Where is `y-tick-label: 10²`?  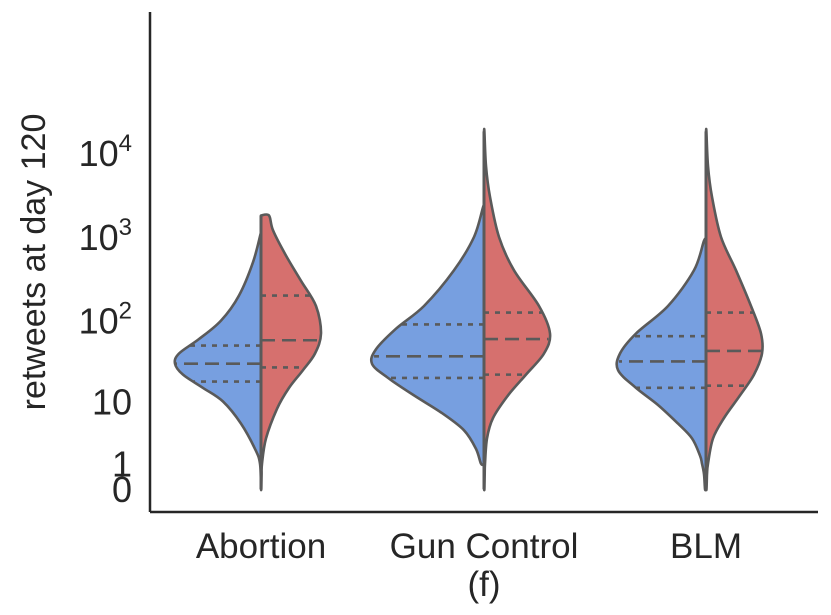 y-tick-label: 10² is located at coordinates (105, 320).